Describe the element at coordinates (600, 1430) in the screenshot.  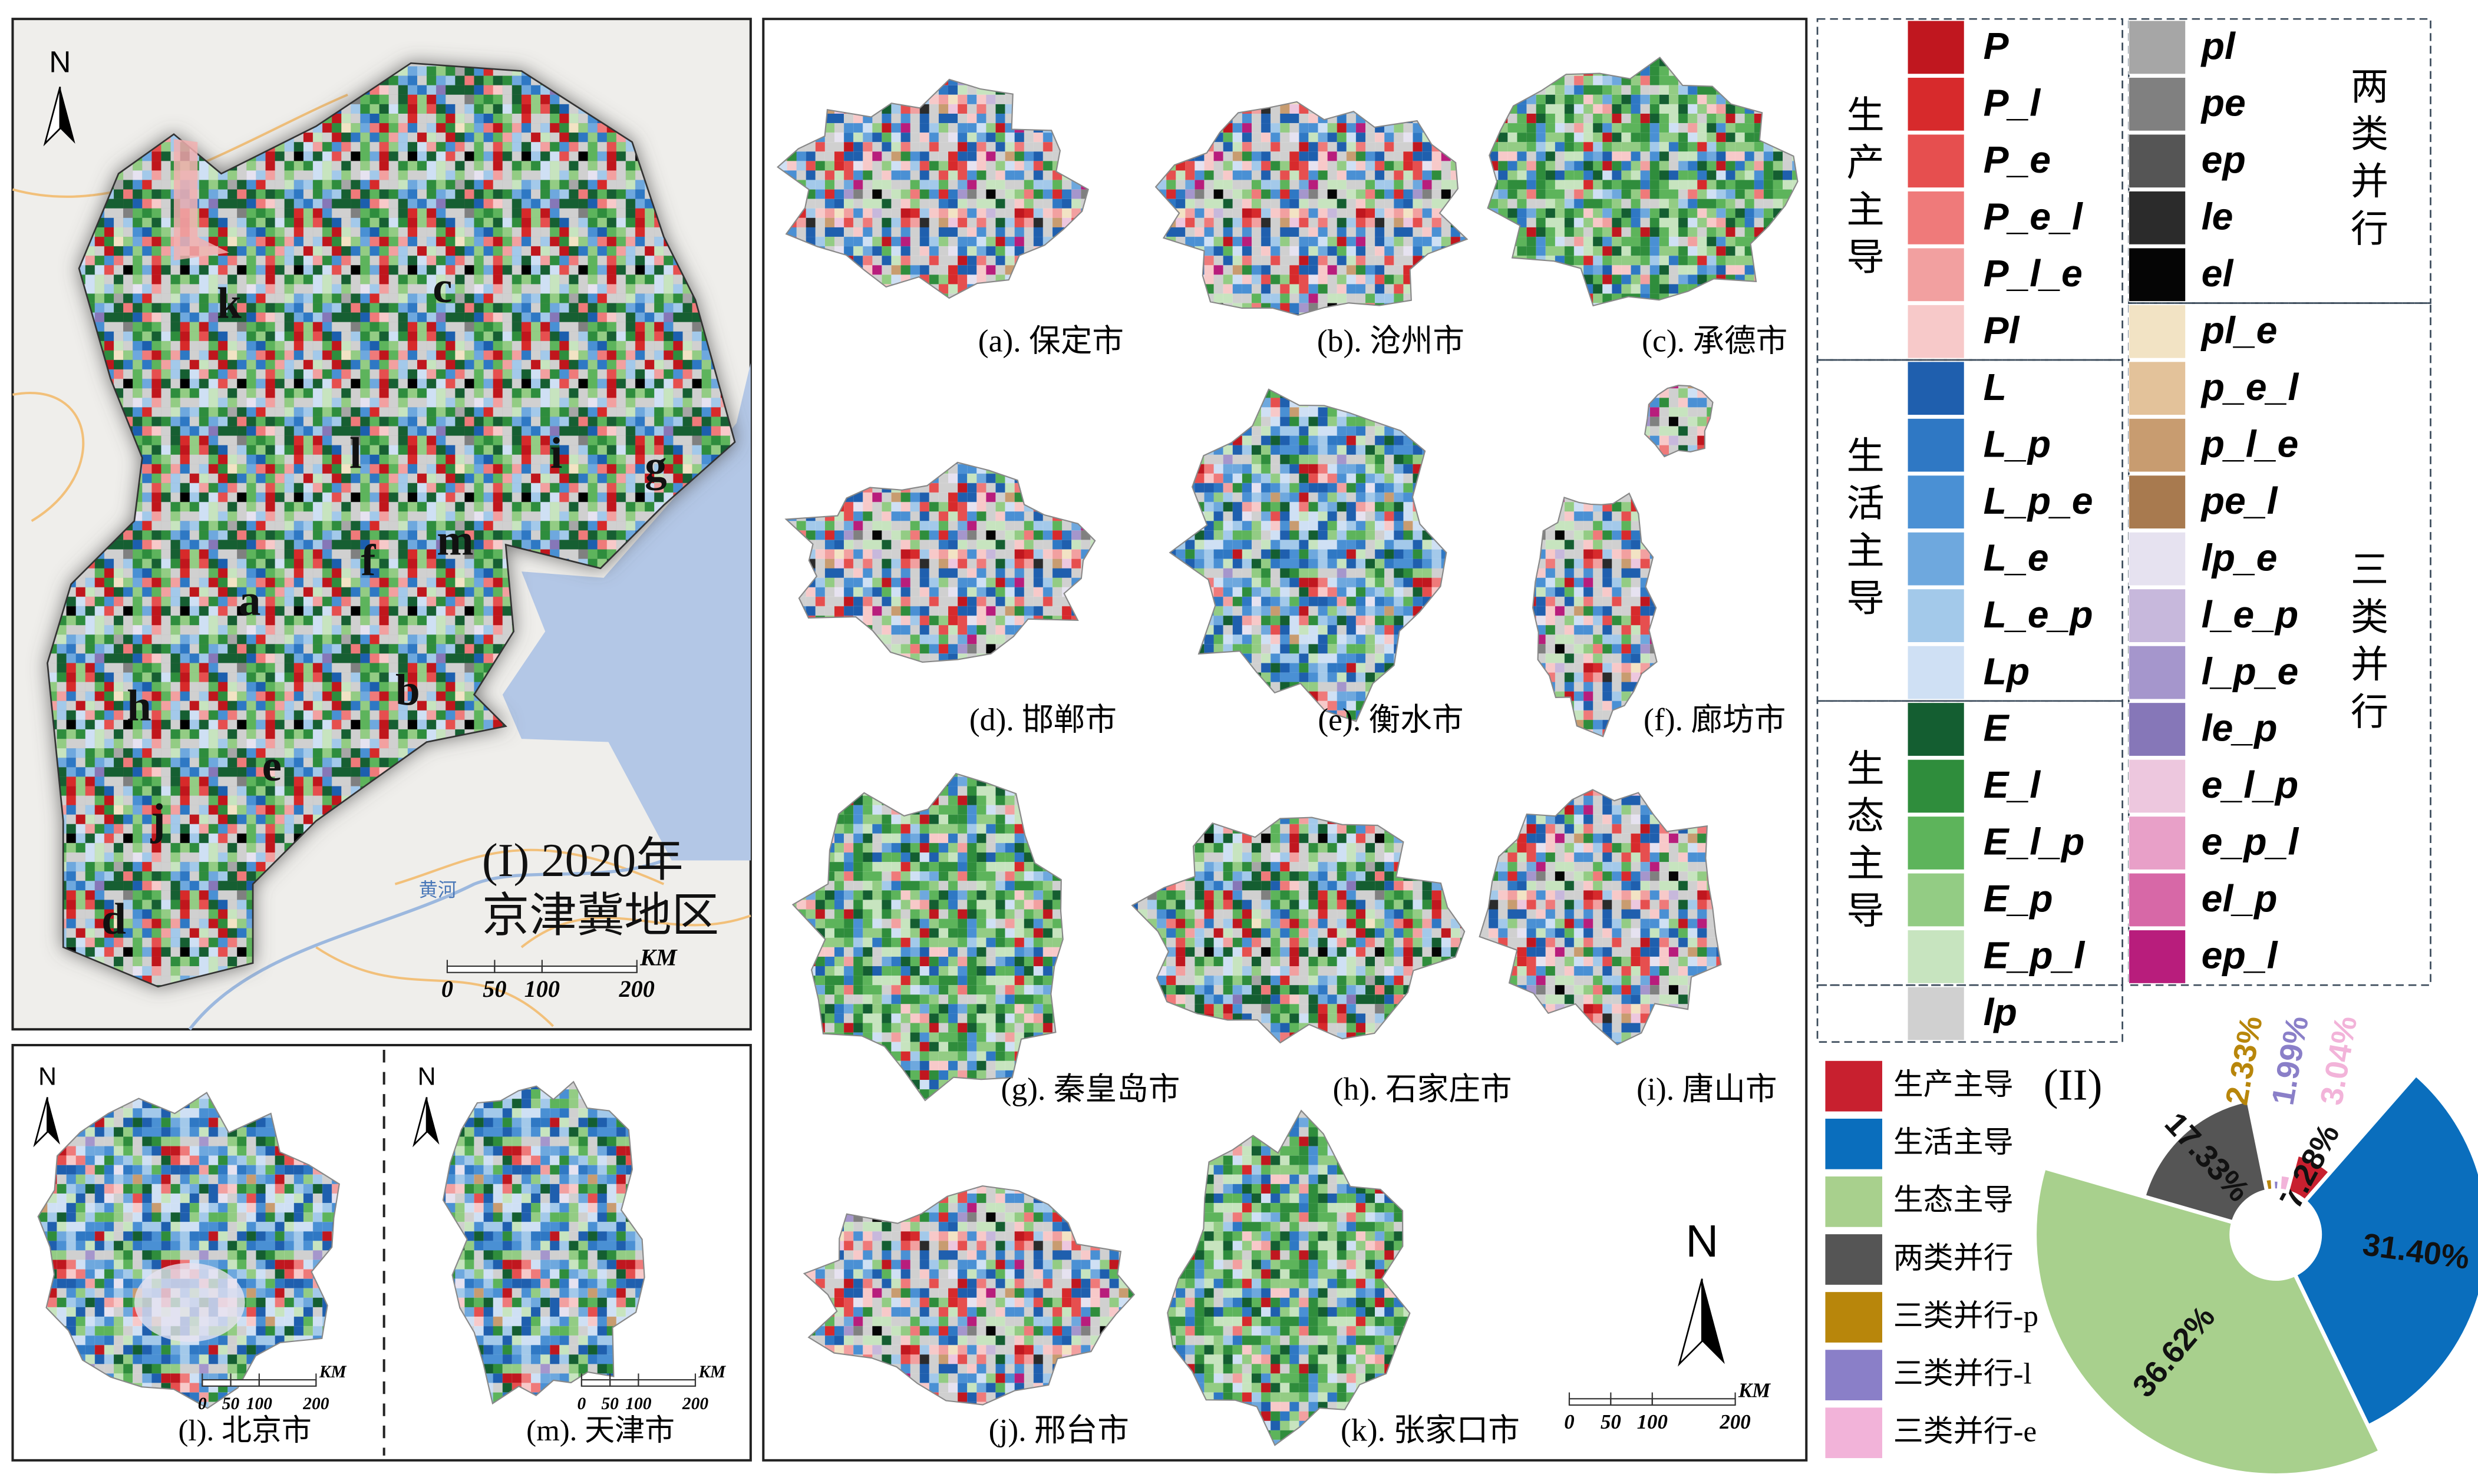
I see `map-caption: (m). 天津市` at that location.